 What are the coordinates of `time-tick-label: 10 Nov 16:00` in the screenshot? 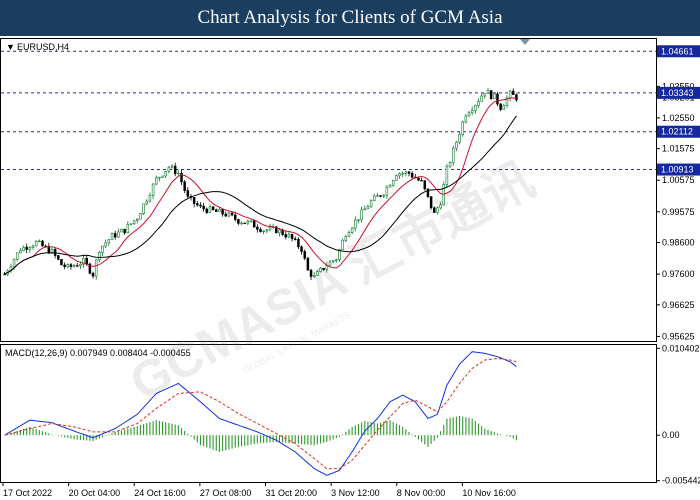 It's located at (489, 493).